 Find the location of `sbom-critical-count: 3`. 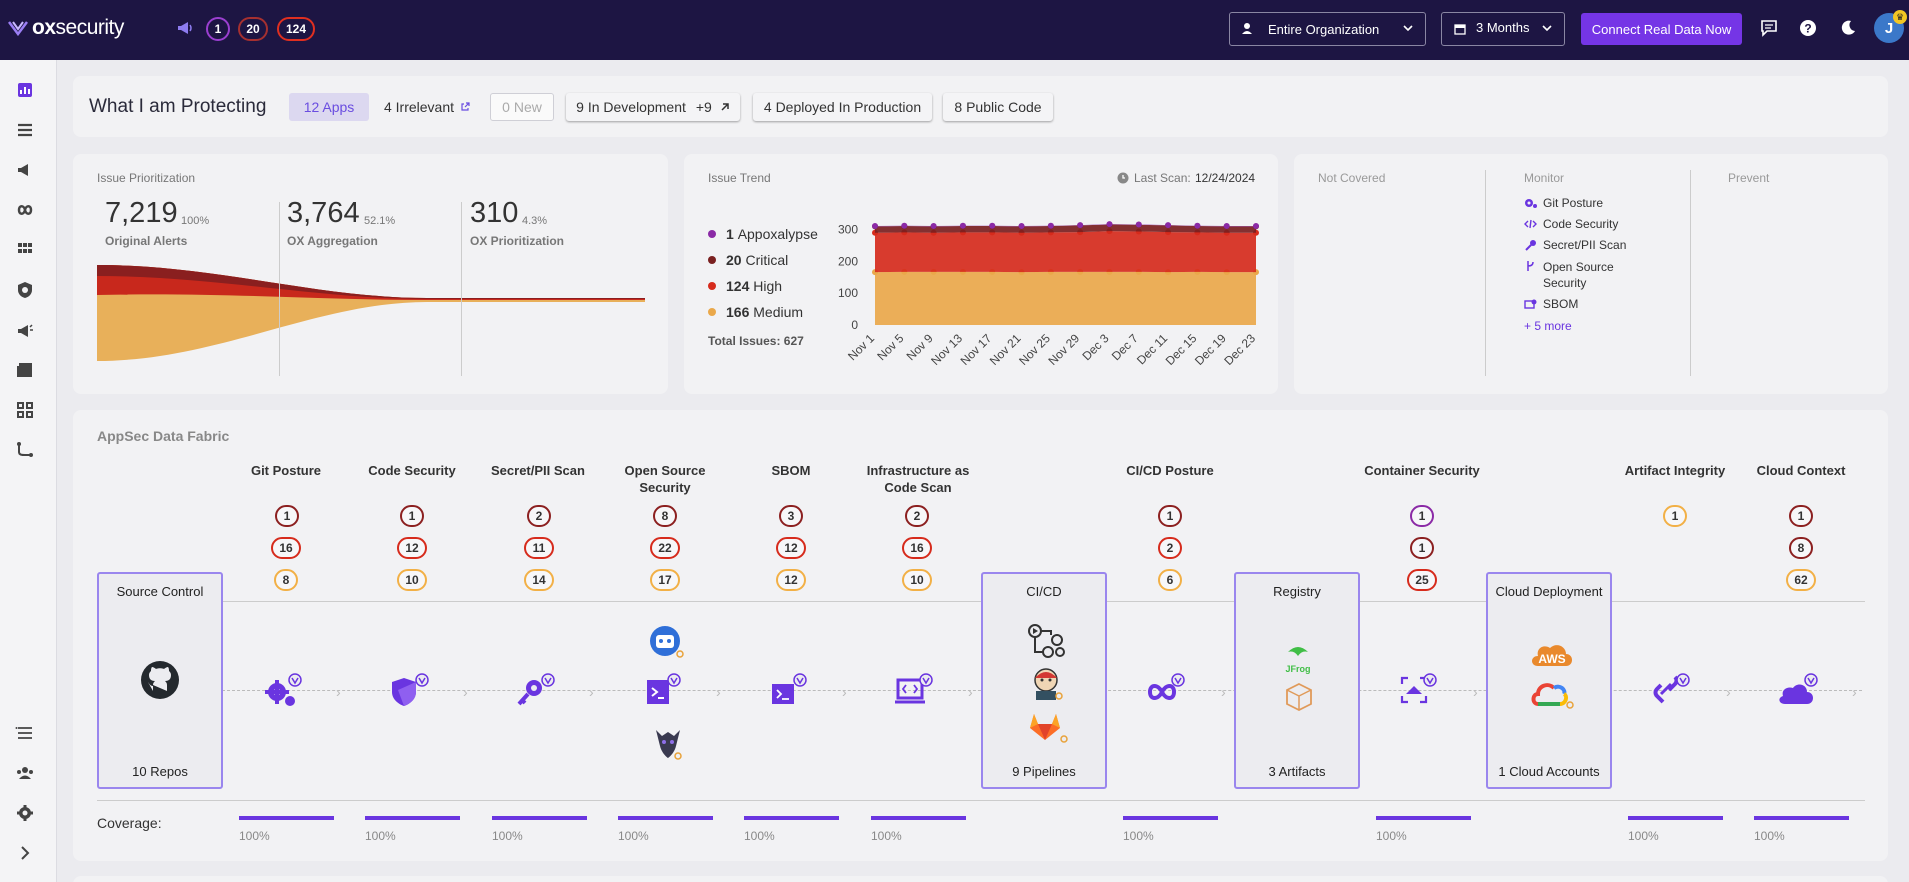

sbom-critical-count: 3 is located at coordinates (791, 516).